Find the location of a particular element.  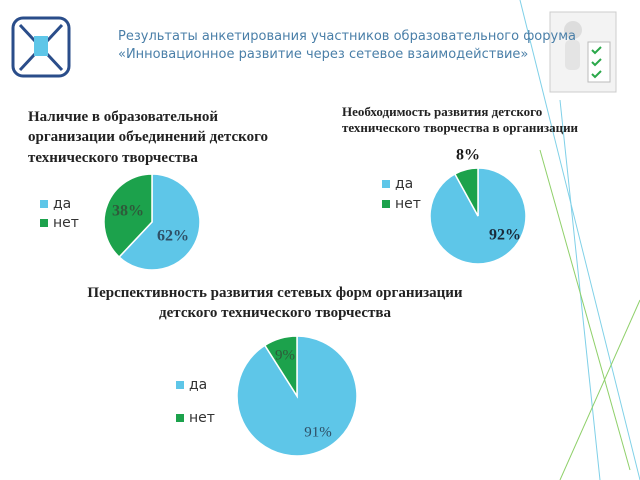

logo is located at coordinates (41, 47).